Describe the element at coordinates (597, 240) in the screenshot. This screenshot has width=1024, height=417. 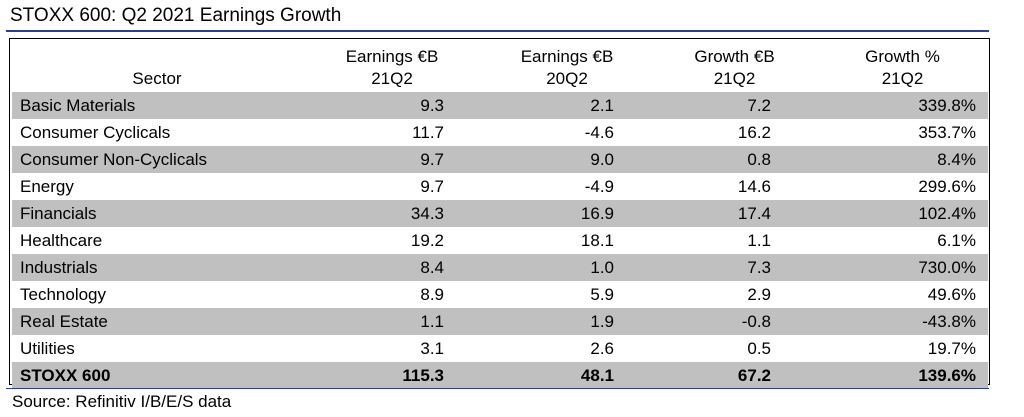
I see `earnings-20q2-cell: 18.1` at that location.